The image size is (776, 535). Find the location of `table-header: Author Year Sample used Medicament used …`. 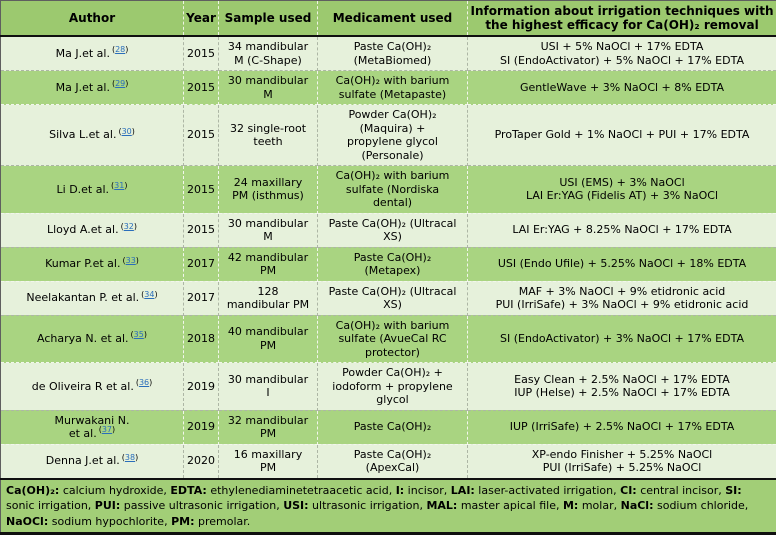

table-header: Author Year Sample used Medicament used … is located at coordinates (388, 19).